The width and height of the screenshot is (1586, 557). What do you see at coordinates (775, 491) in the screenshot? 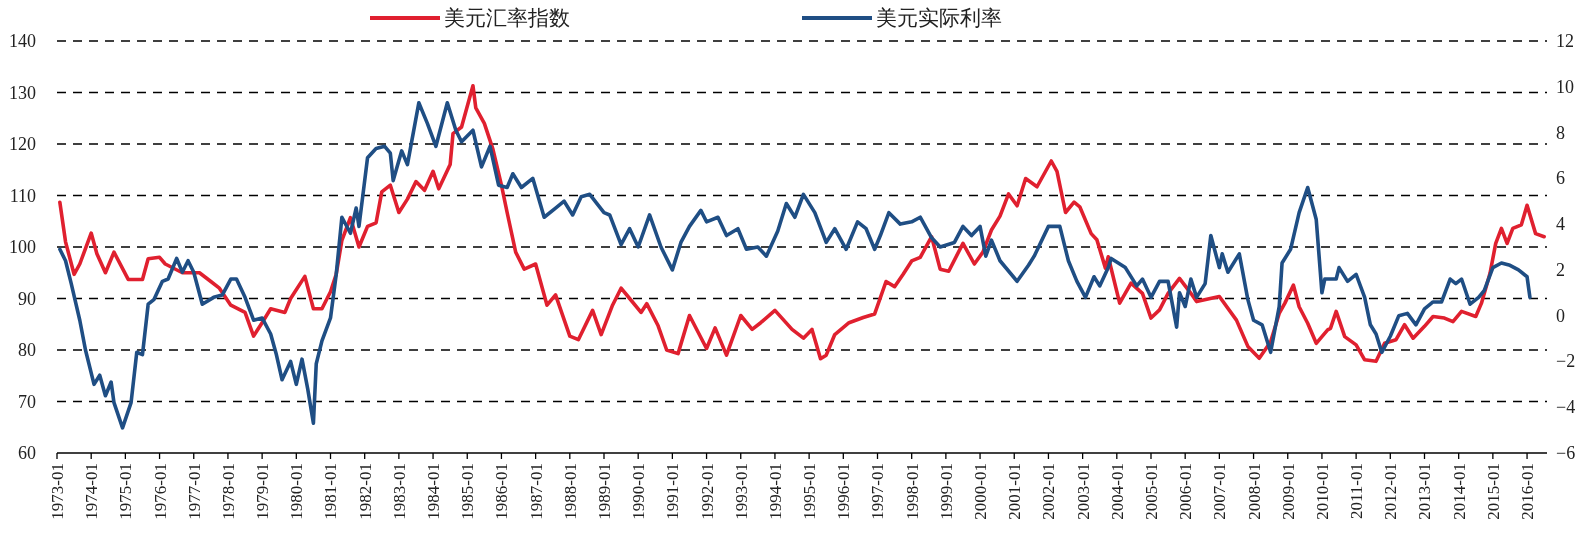
I see `x-tick-label: 1994-01` at bounding box center [775, 491].